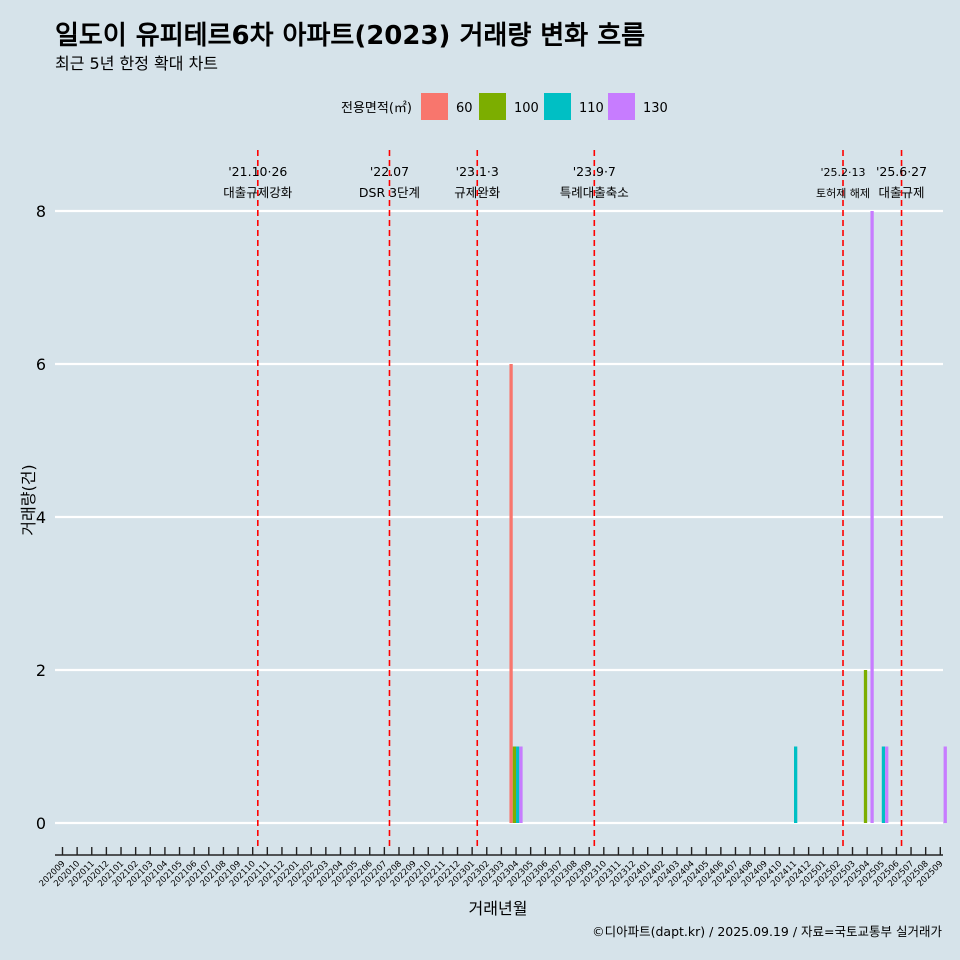 This screenshot has height=960, width=960. I want to click on y-tick-label: 6, so click(41, 364).